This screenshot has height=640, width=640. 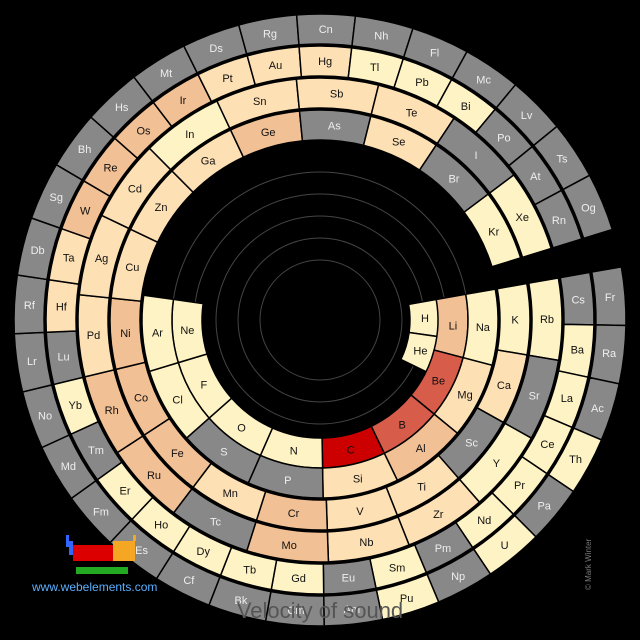 I want to click on element-symbol: Tm, so click(x=96, y=451).